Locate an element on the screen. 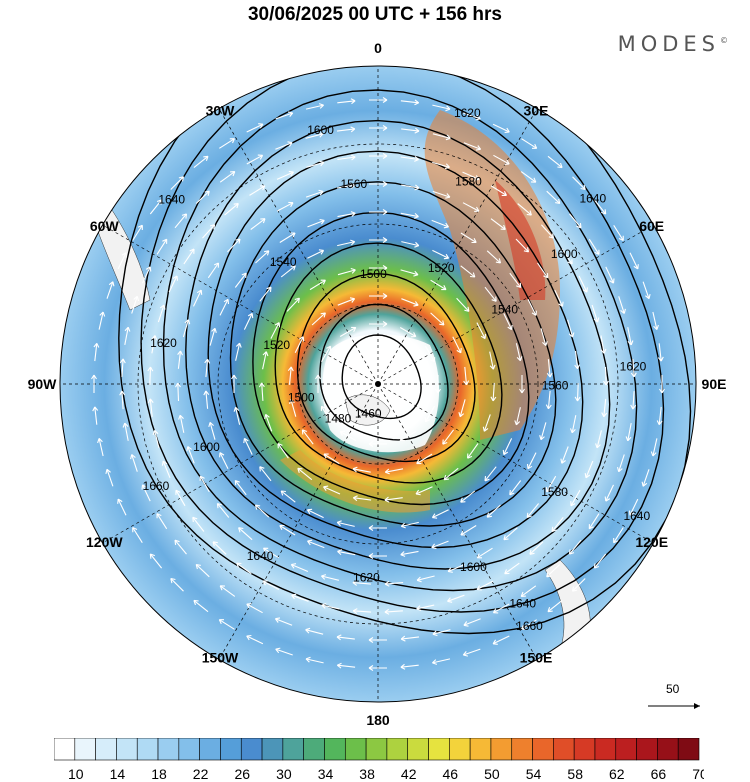 The height and width of the screenshot is (782, 750). contour-label: 1580 is located at coordinates (554, 492).